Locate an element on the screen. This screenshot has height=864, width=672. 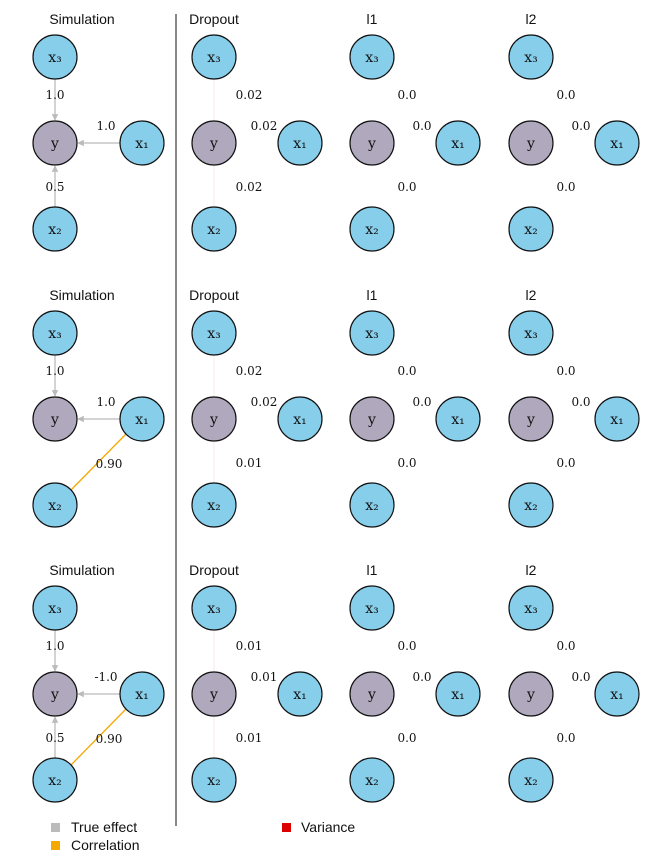
correlation-edge-x1-x2 is located at coordinates (98, 737).